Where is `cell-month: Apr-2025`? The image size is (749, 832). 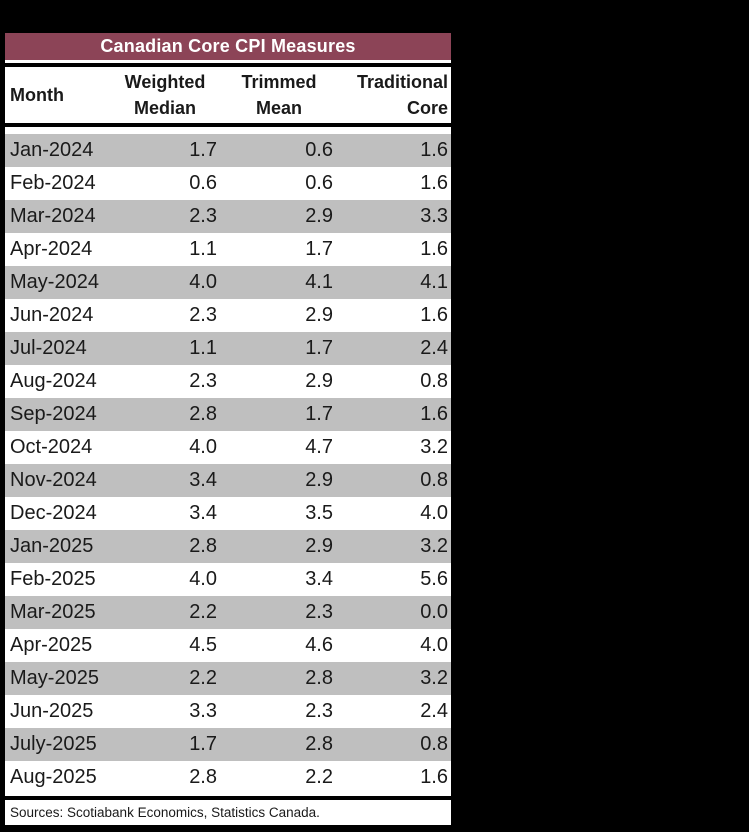
cell-month: Apr-2025 is located at coordinates (51, 645).